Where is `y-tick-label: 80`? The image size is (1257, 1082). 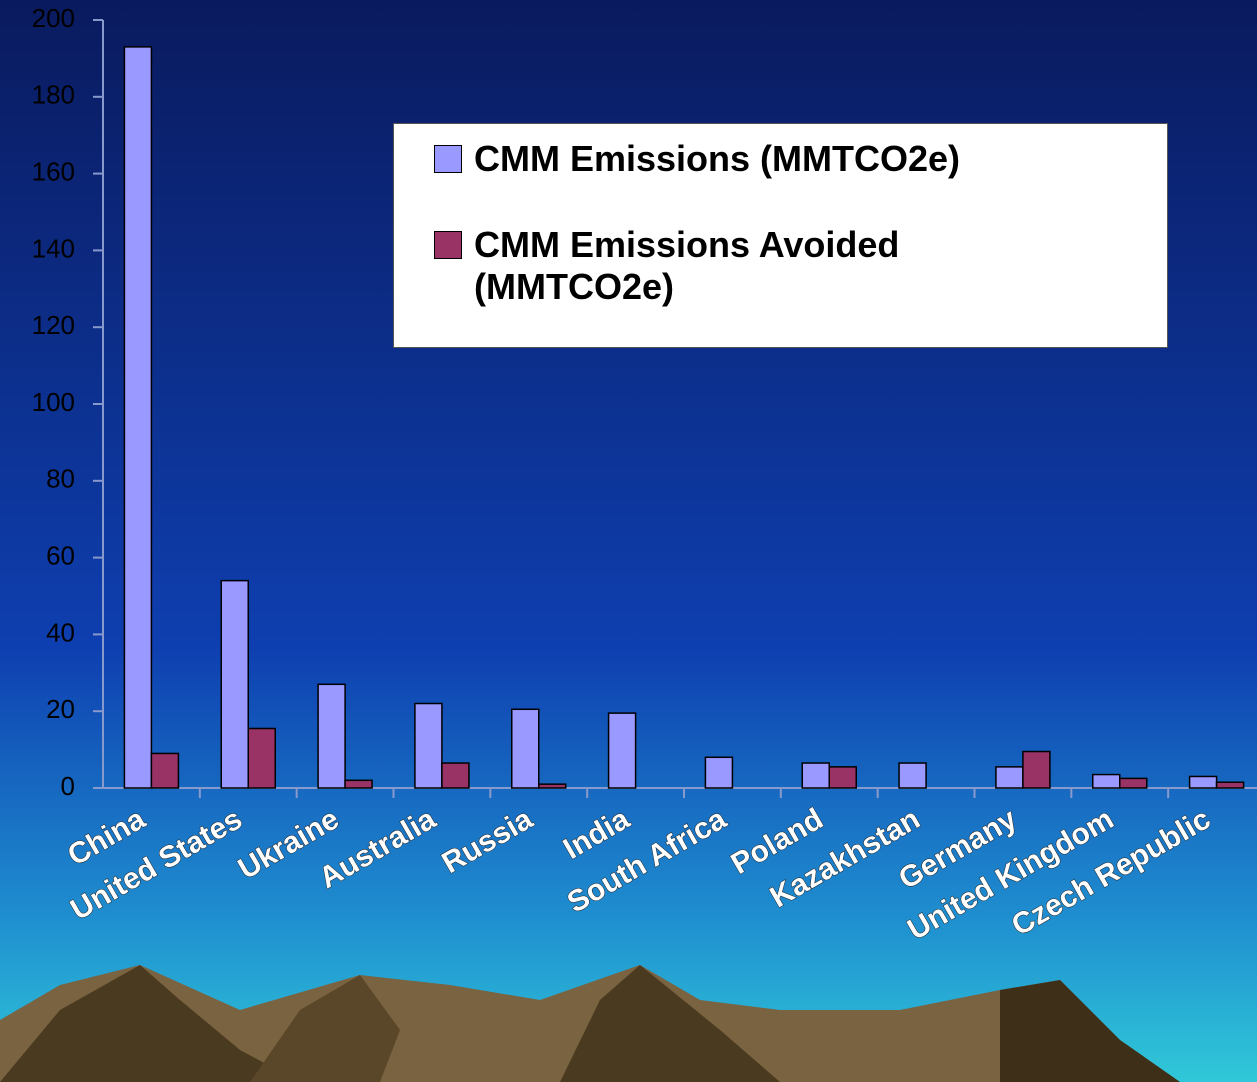 y-tick-label: 80 is located at coordinates (60, 479).